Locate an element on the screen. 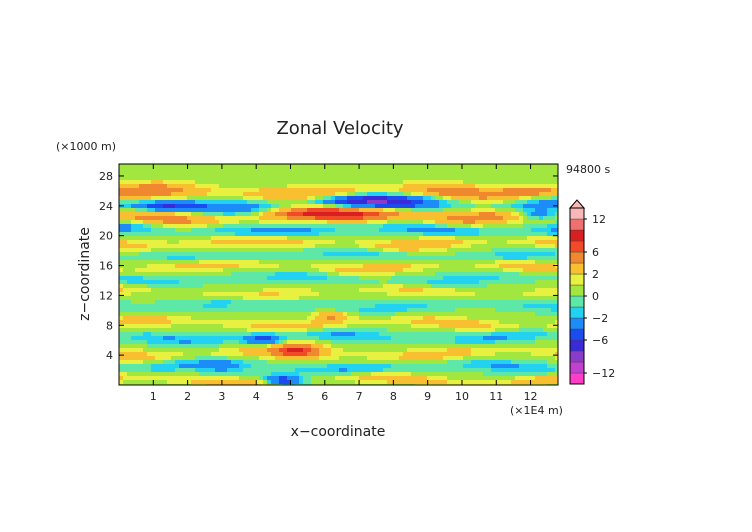  y-unit-label: (×1000 m) is located at coordinates (86, 146).